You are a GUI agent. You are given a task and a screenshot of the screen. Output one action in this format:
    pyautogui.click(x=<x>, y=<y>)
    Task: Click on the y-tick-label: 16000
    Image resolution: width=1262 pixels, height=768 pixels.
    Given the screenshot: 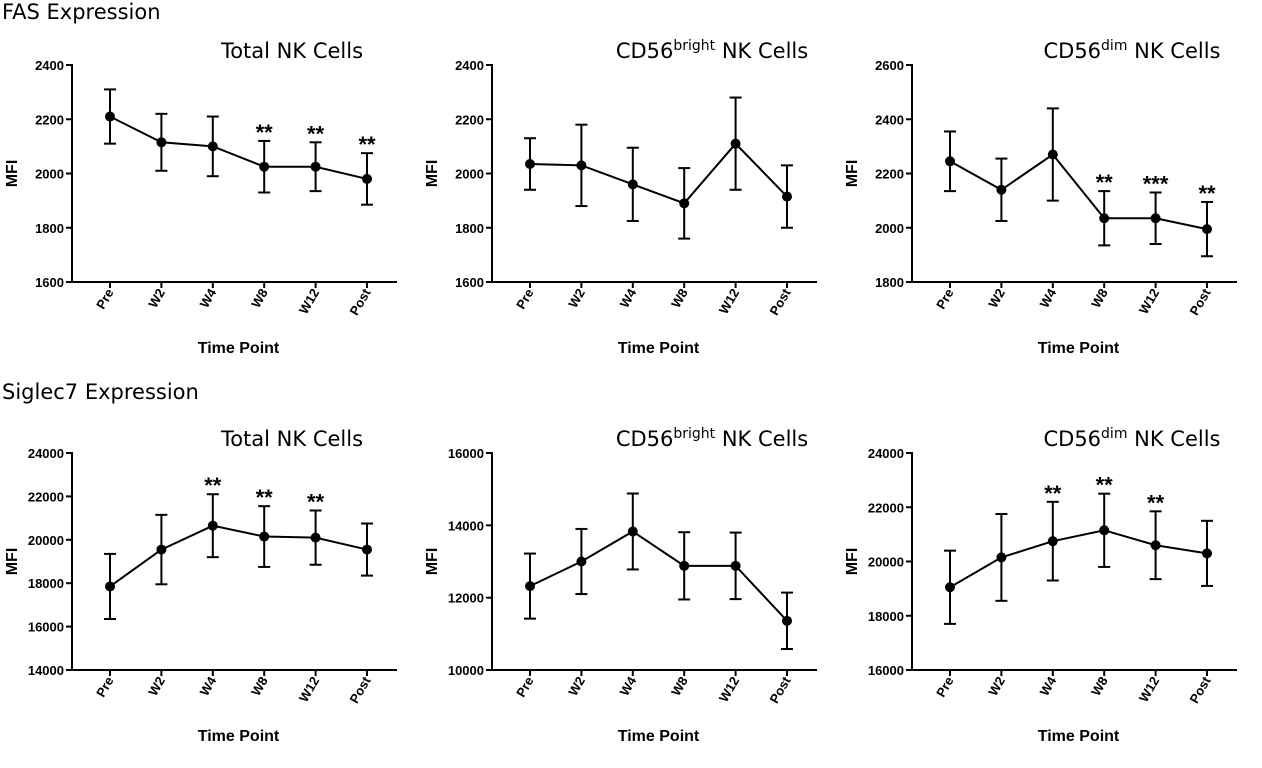 What is the action you would take?
    pyautogui.click(x=466, y=453)
    